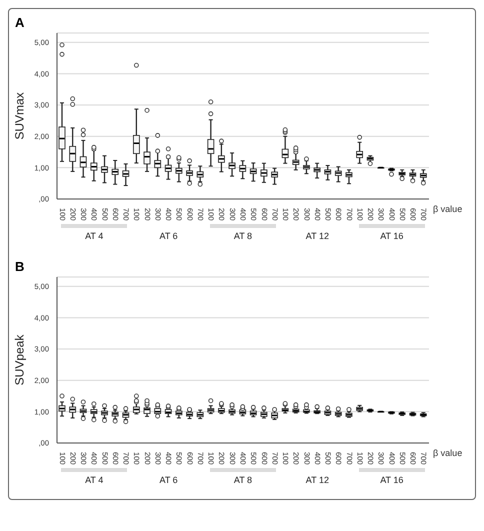  I want to click on y-axis-title: SUVmax, so click(19, 116).